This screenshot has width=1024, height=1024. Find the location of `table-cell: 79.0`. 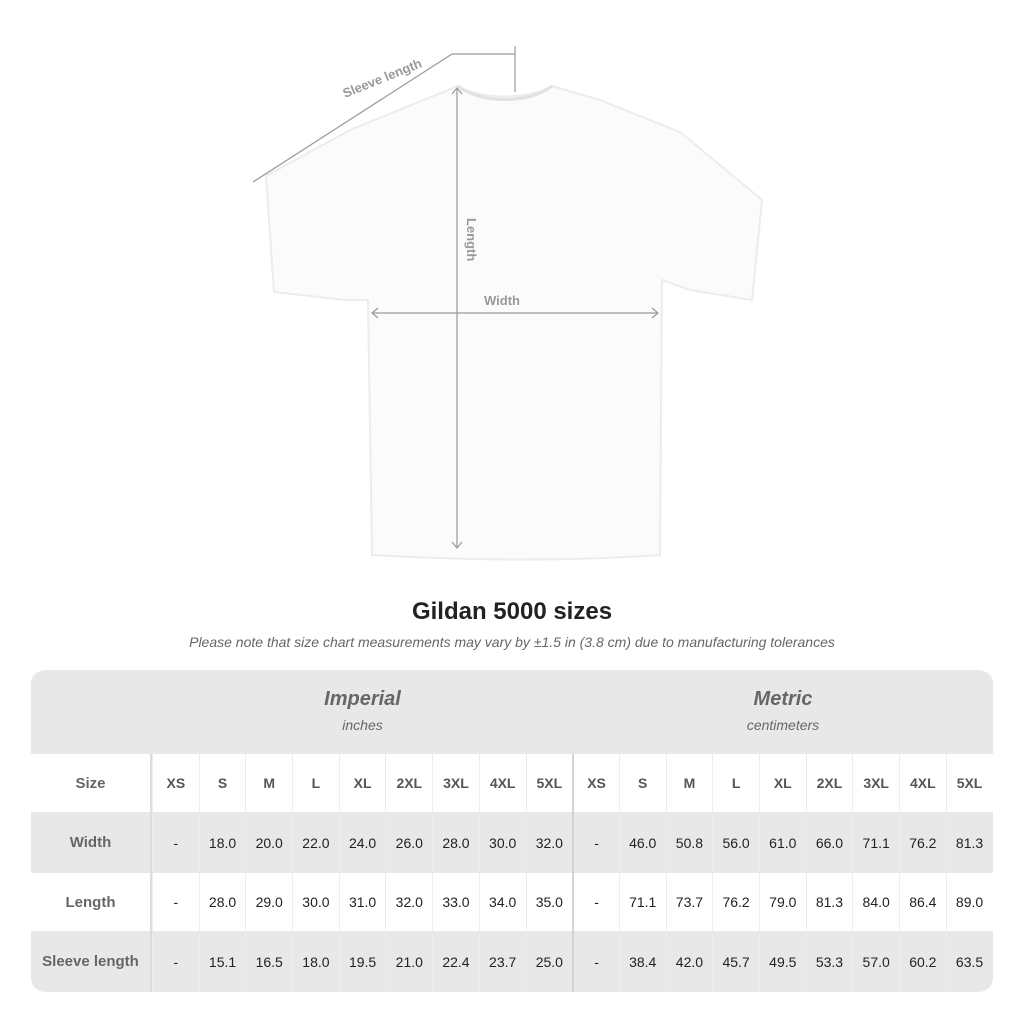

table-cell: 79.0 is located at coordinates (782, 902).